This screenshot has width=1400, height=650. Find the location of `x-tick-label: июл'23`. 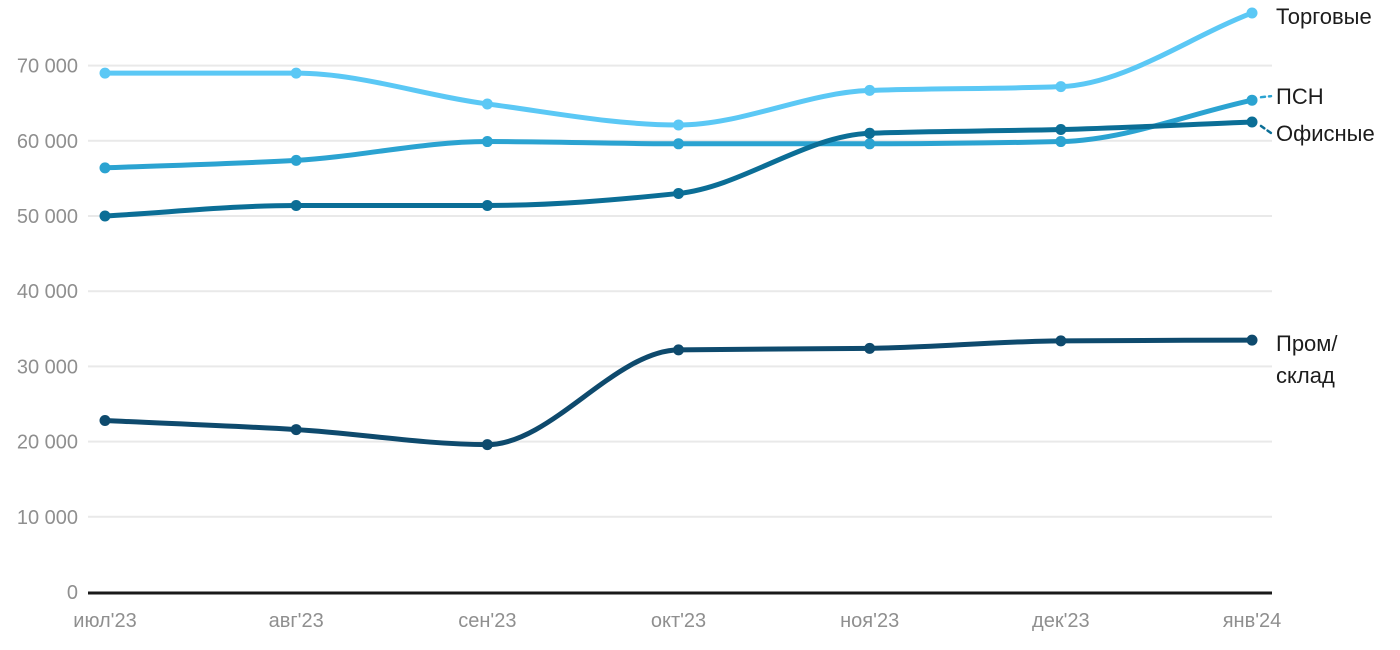

x-tick-label: июл'23 is located at coordinates (104, 621).